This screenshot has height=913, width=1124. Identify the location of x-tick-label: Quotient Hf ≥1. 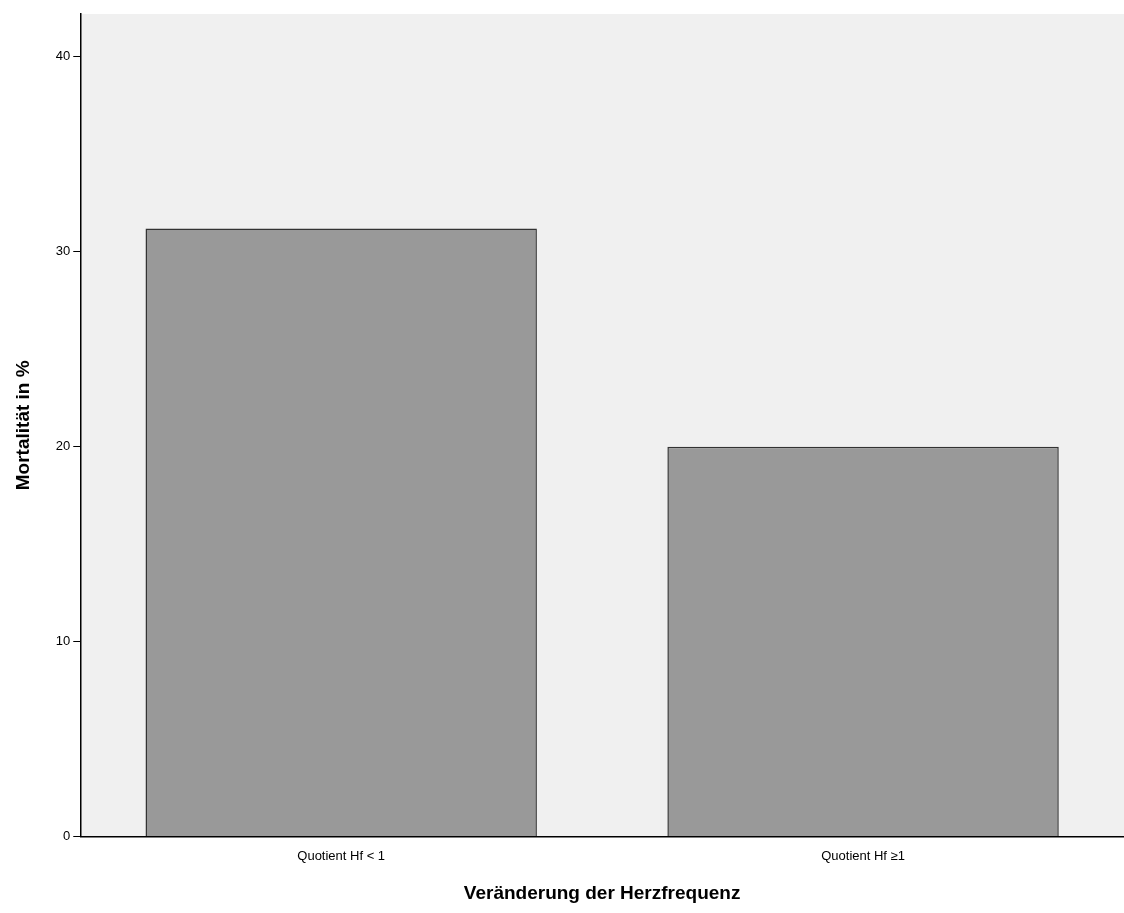
(863, 855).